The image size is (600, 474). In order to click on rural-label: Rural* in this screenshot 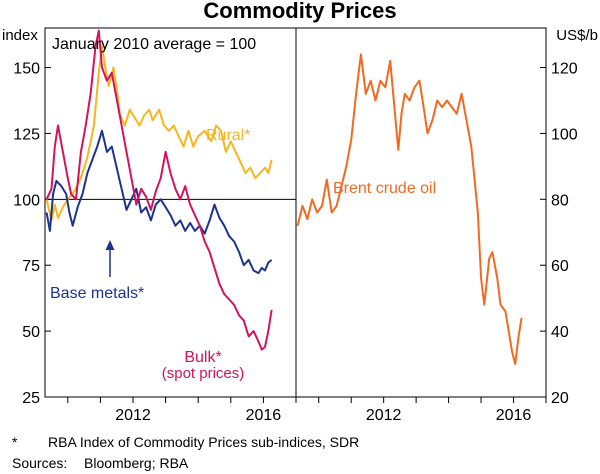, I will do `click(228, 135)`.